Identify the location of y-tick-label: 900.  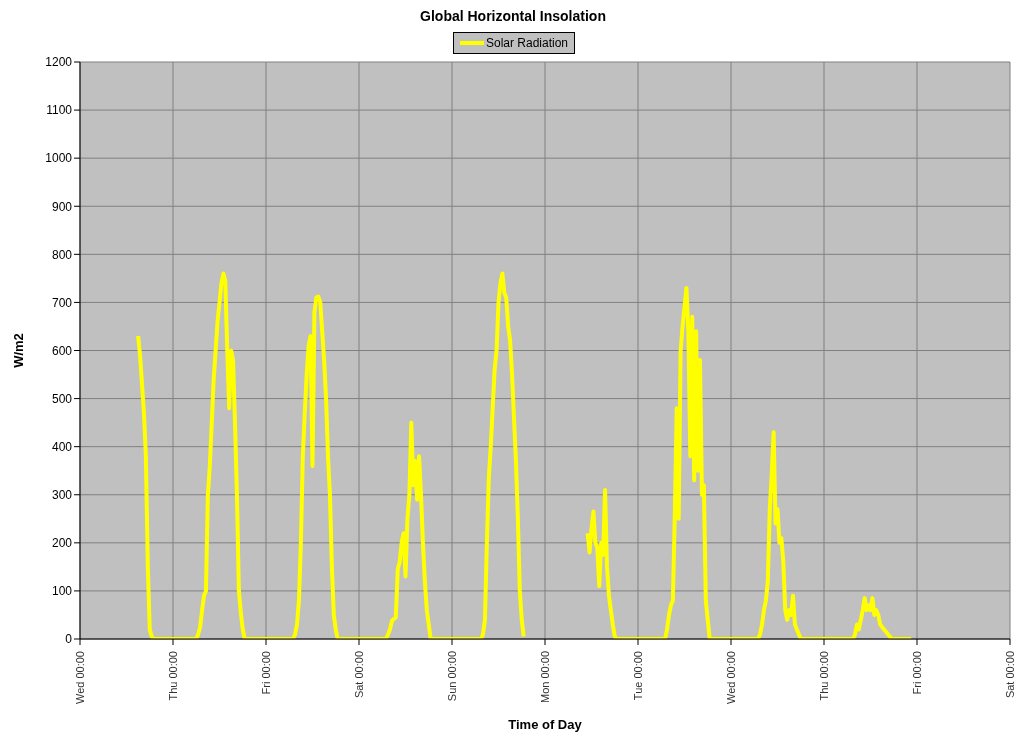
(62, 206).